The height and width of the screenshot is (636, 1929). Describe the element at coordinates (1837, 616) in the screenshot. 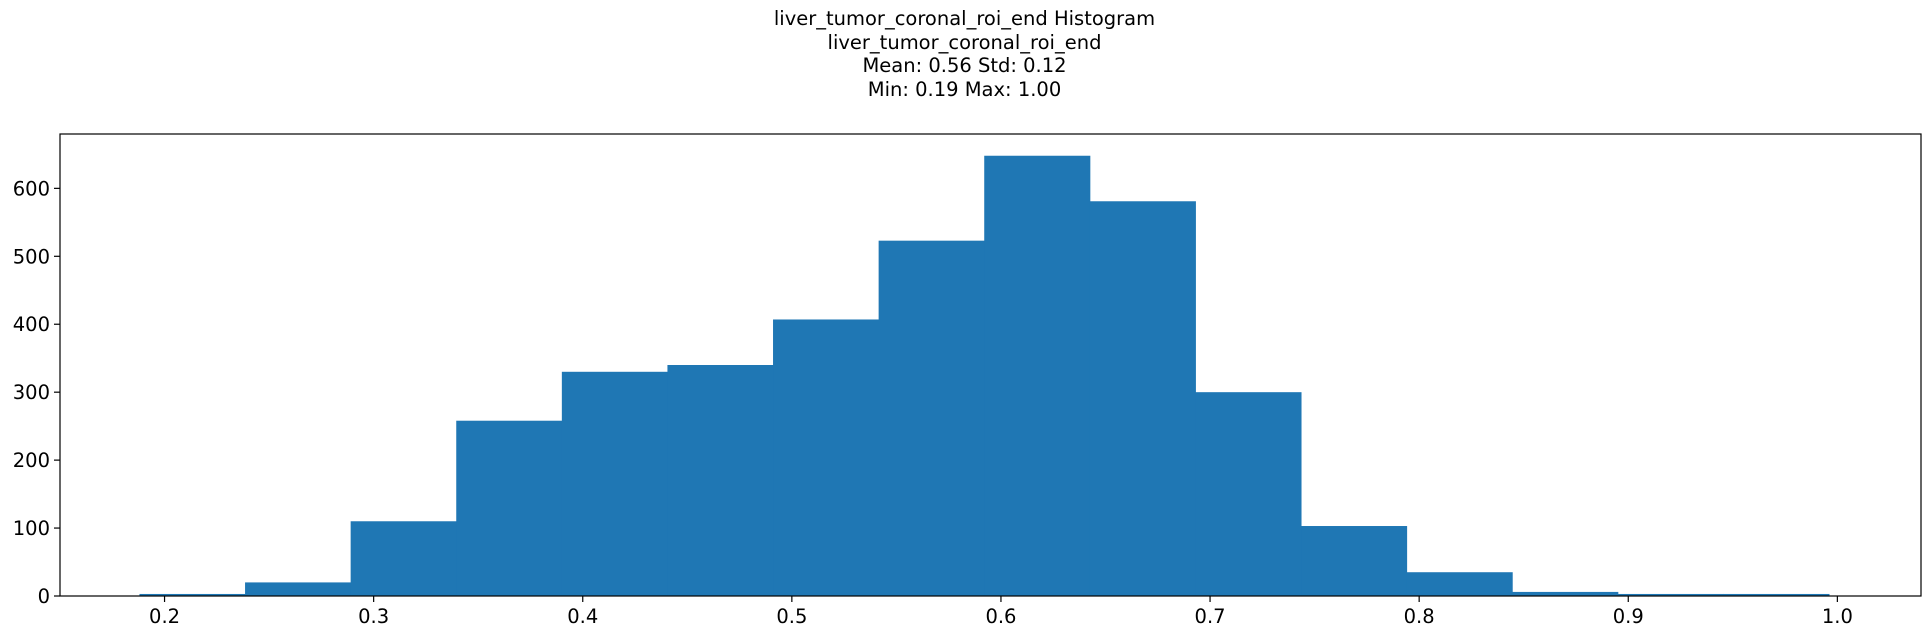

I see `x-tick-label: 1.0` at that location.